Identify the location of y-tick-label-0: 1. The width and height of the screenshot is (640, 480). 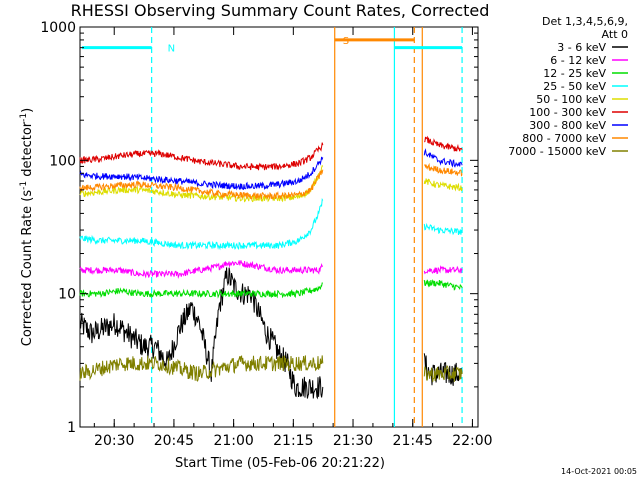
(71, 428).